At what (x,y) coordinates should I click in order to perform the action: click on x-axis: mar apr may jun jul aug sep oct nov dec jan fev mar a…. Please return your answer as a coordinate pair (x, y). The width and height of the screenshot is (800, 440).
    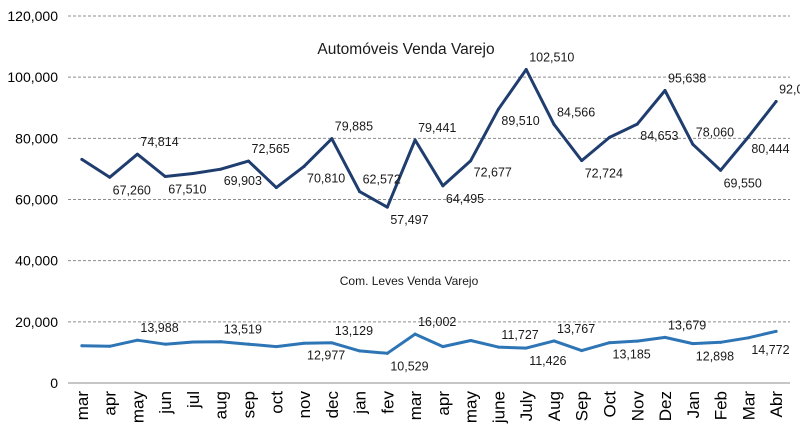
    Looking at the image, I should click on (429, 403).